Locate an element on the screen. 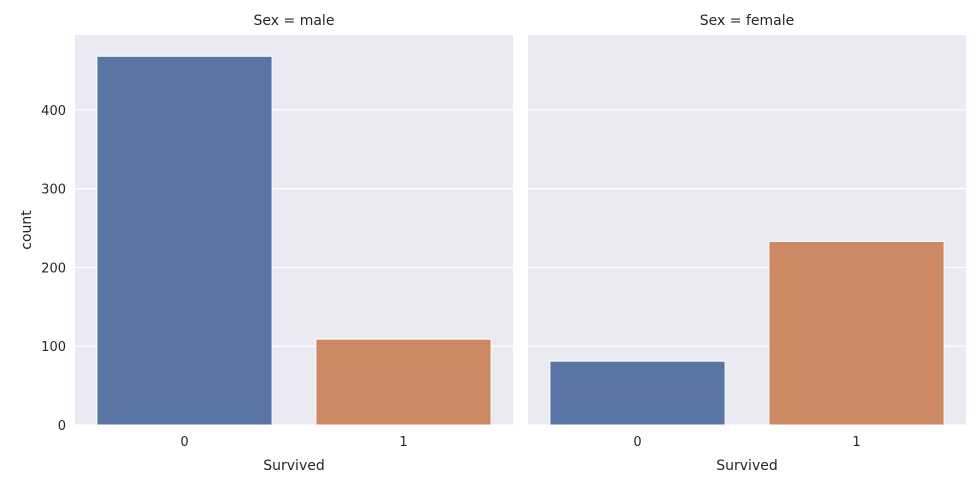  y-tick-label: 300 is located at coordinates (53, 190).